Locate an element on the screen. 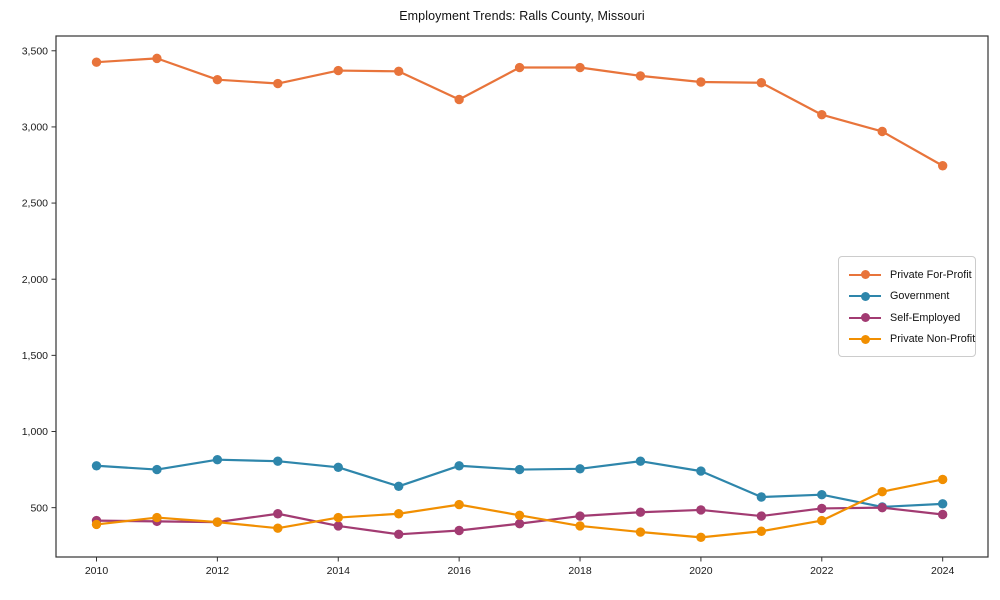  data-point-government-2015 is located at coordinates (399, 486).